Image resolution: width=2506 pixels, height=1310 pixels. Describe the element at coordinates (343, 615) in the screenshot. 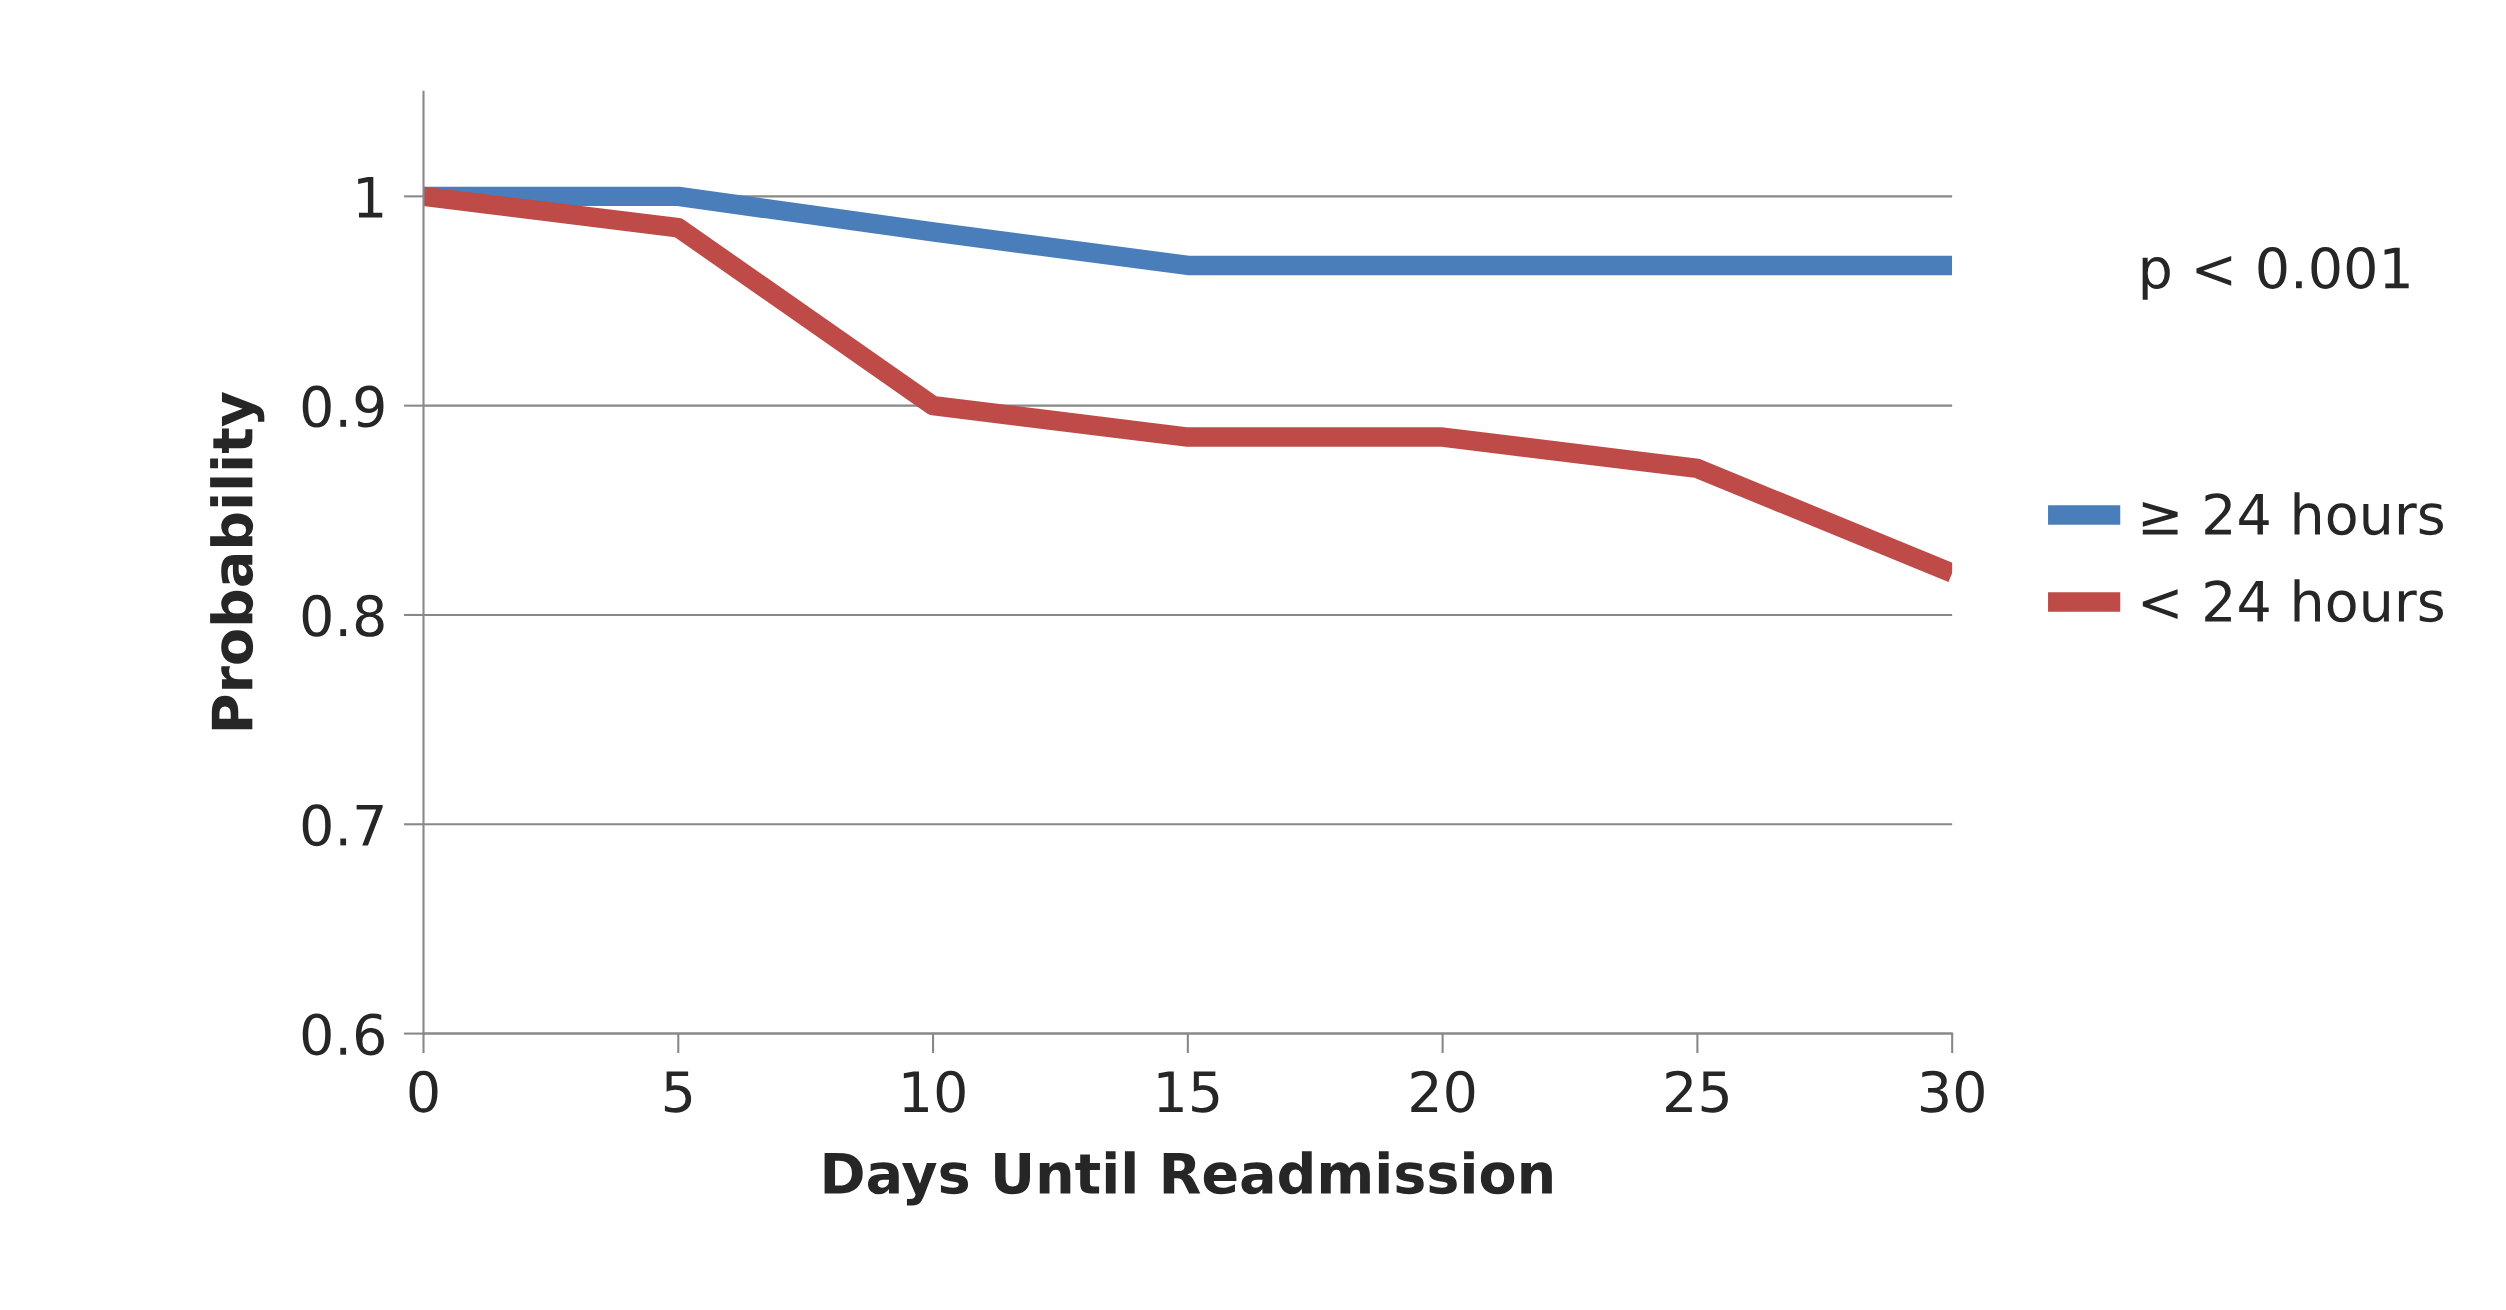

I see `y-tick-label: 0.8` at that location.